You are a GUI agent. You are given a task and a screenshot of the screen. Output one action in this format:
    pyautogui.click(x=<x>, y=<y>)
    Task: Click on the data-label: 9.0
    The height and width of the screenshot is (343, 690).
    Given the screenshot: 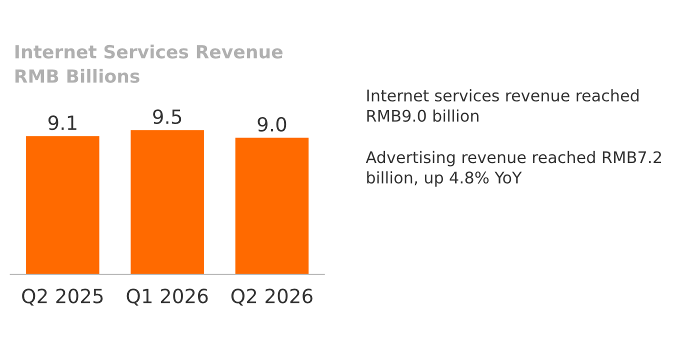 What is the action you would take?
    pyautogui.click(x=272, y=124)
    